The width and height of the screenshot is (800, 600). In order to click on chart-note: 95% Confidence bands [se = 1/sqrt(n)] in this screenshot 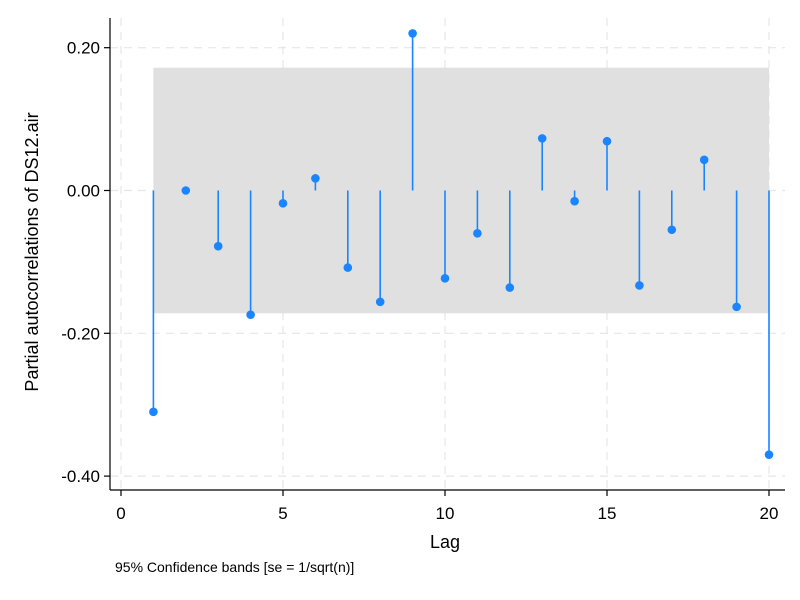, I will do `click(234, 567)`.